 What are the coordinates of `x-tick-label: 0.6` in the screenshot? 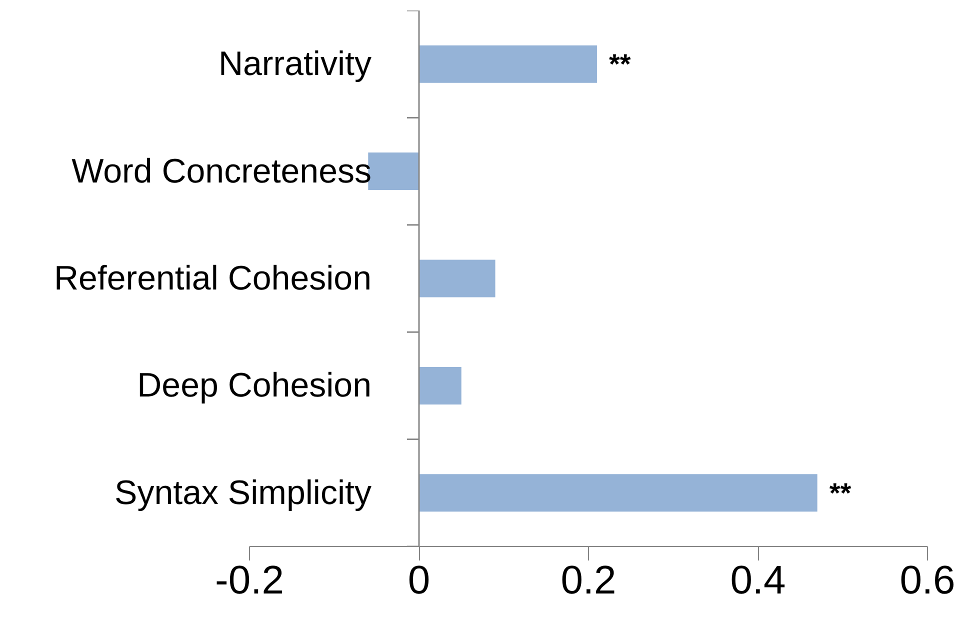 It's located at (928, 580).